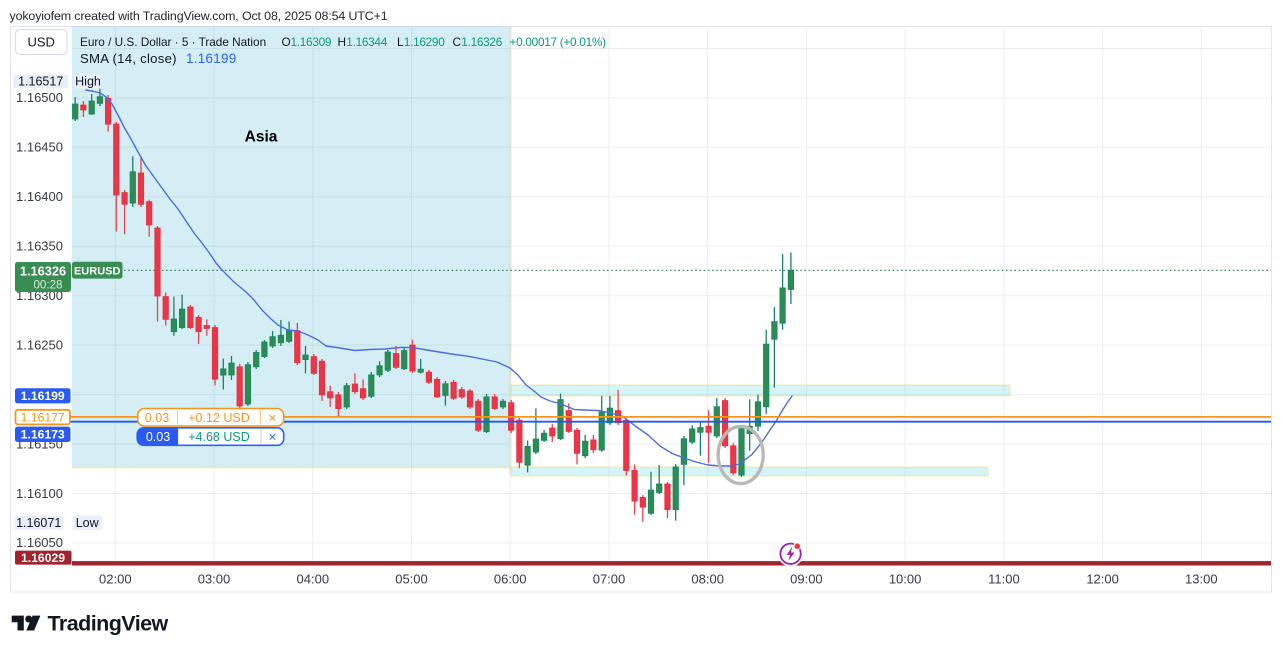 Image resolution: width=1281 pixels, height=659 pixels. I want to click on svg-text: 10:00, so click(905, 578).